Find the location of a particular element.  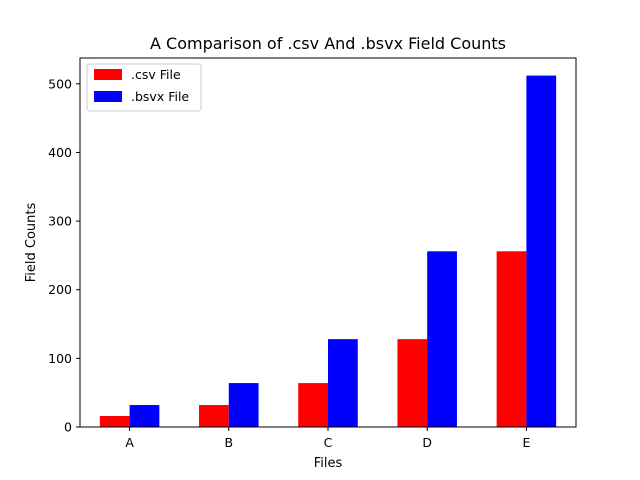

bar-series2-e is located at coordinates (541, 251).